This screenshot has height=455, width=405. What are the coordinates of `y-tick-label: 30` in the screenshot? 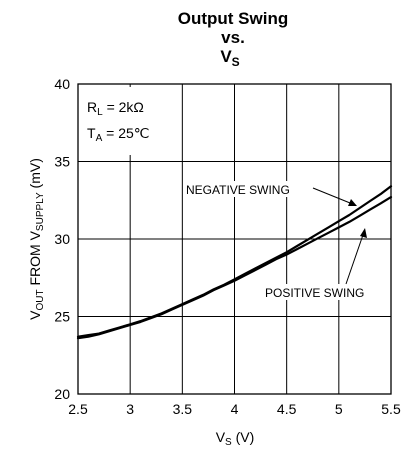 It's located at (62, 239).